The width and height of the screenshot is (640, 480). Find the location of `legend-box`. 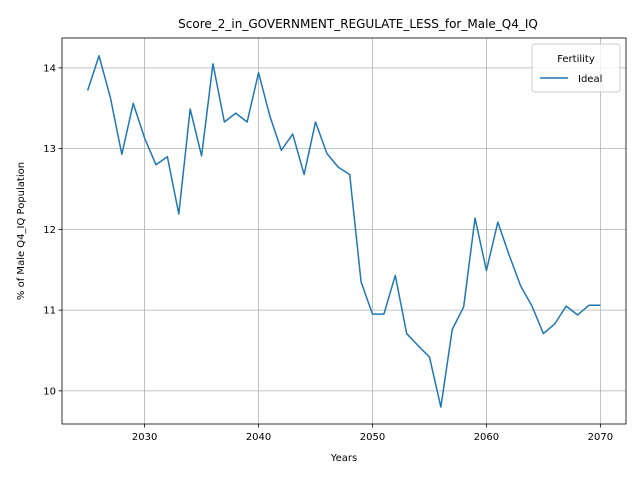

legend-box is located at coordinates (576, 68).